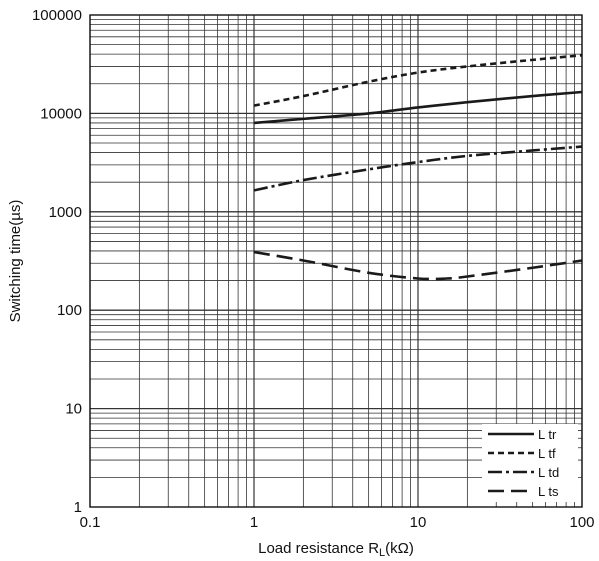  I want to click on y-tick-label: 100, so click(69, 310).